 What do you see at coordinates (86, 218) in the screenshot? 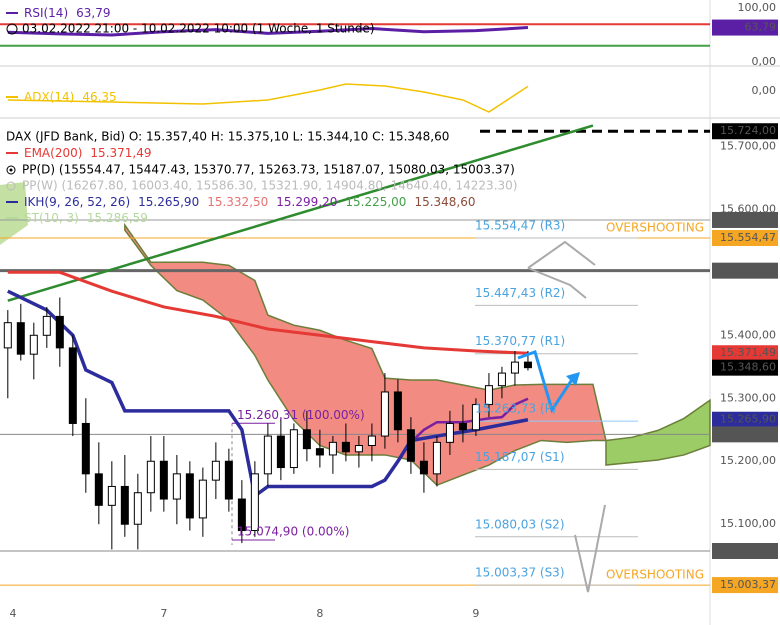
I see `legend-st: ST(10, 3) 15.286,59` at bounding box center [86, 218].